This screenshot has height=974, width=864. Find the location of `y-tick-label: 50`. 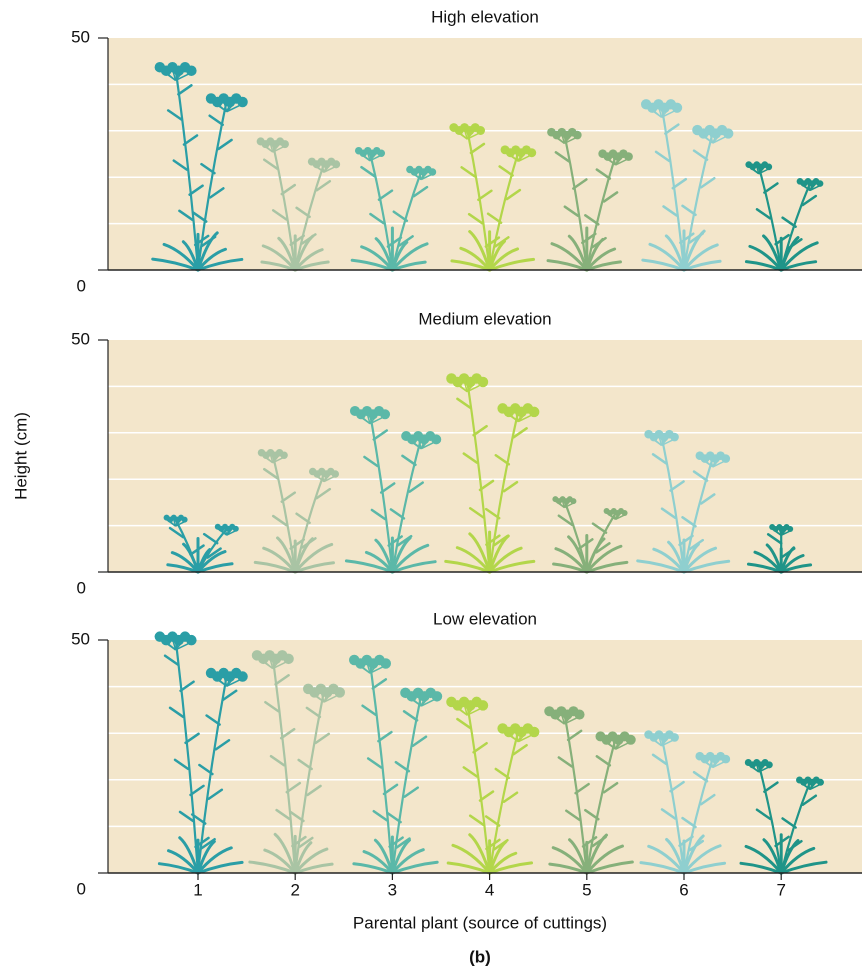

y-tick-label: 50 is located at coordinates (80, 36).